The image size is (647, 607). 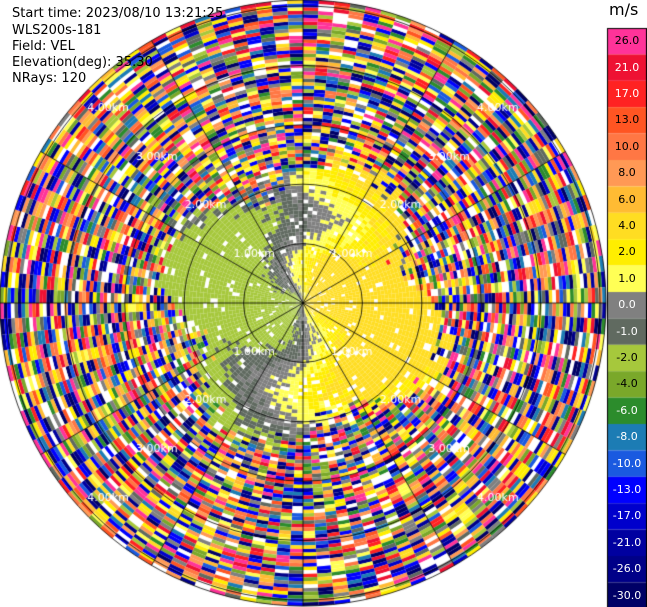 I want to click on colorbar-tick-label: -10.0, so click(x=627, y=463).